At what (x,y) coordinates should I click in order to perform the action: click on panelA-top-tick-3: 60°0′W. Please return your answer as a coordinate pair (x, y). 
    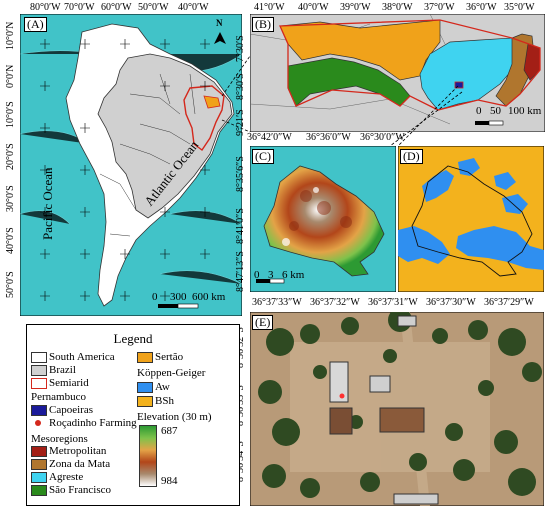
    Looking at the image, I should click on (116, 7).